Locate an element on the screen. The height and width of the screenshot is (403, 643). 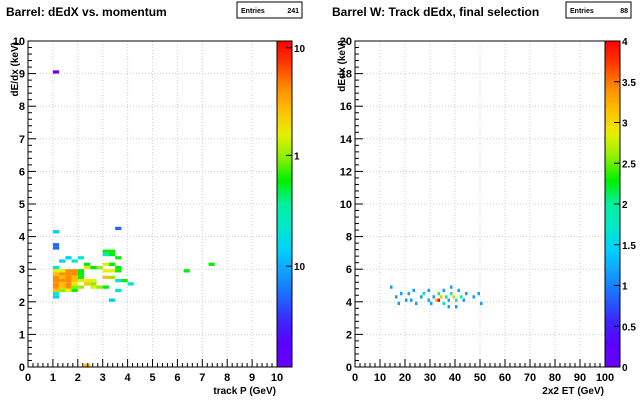
y-tick-label: 14 is located at coordinates (346, 140).